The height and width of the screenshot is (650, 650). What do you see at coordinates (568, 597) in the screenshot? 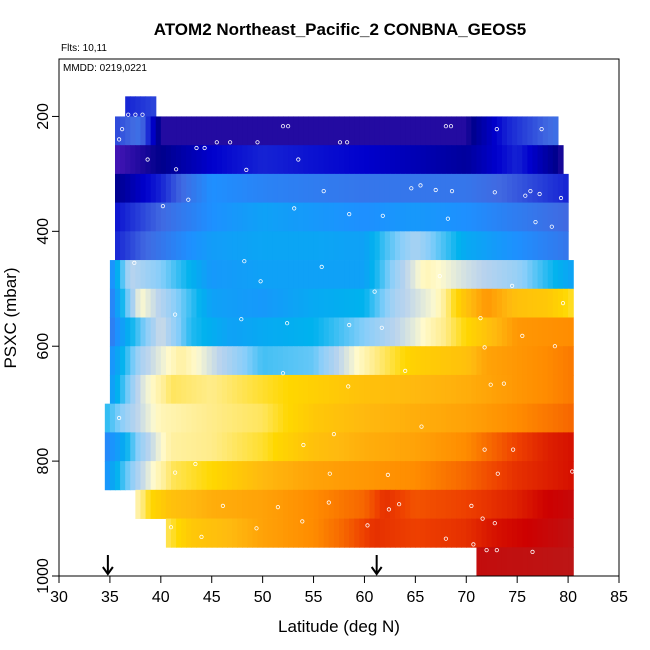
I see `x-tick-label: 80` at bounding box center [568, 597].